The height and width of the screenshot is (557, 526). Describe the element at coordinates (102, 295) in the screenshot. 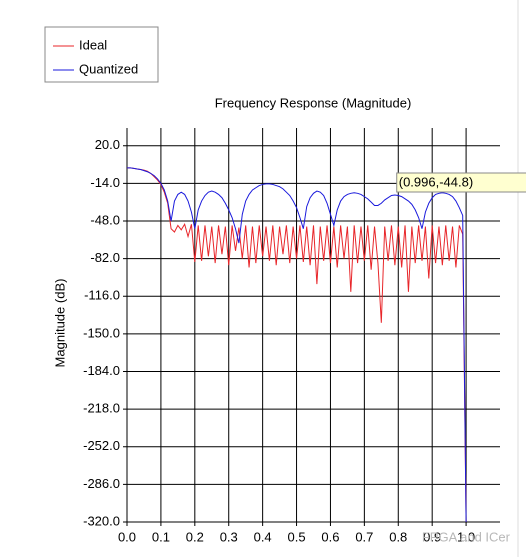

I see `y-tick-label: -116.0` at that location.